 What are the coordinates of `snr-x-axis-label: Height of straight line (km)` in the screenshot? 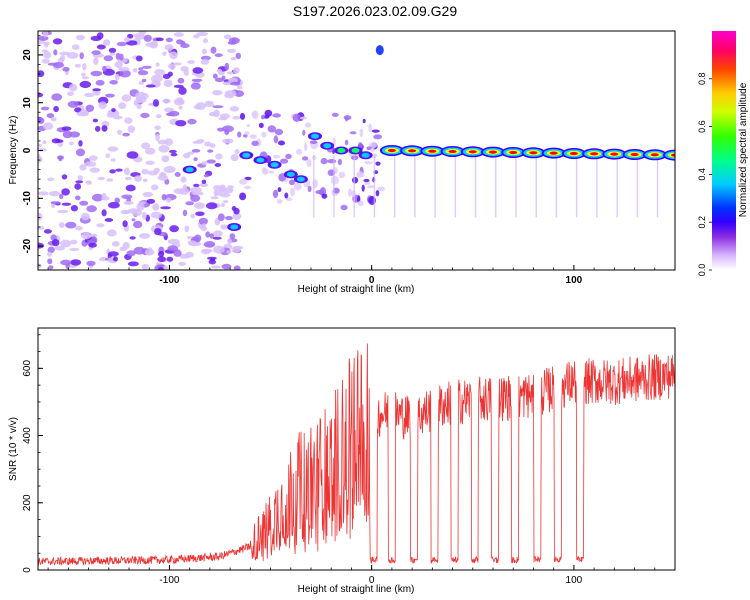 It's located at (356, 589).